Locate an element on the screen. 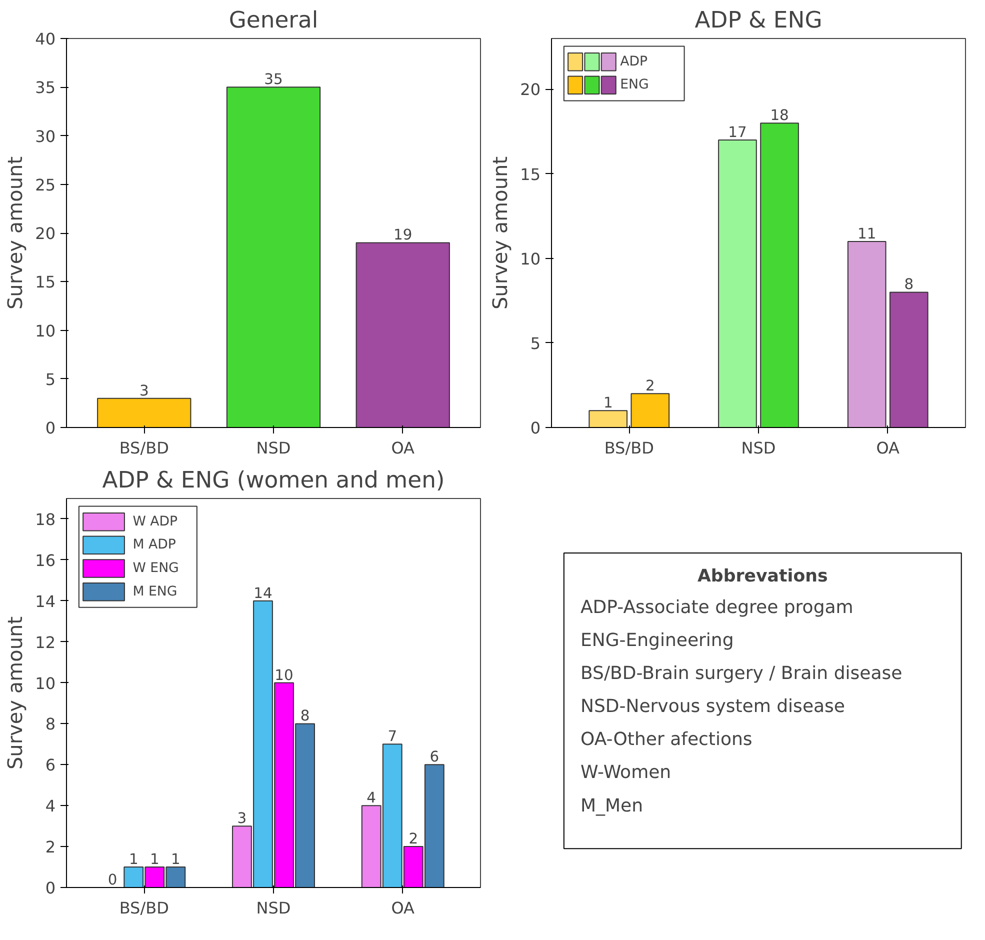 The width and height of the screenshot is (985, 940). text: Abbrevations is located at coordinates (763, 576).